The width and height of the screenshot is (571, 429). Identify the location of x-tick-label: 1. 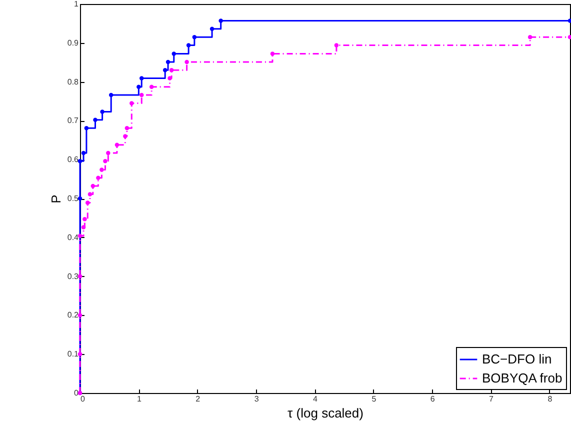
(139, 399).